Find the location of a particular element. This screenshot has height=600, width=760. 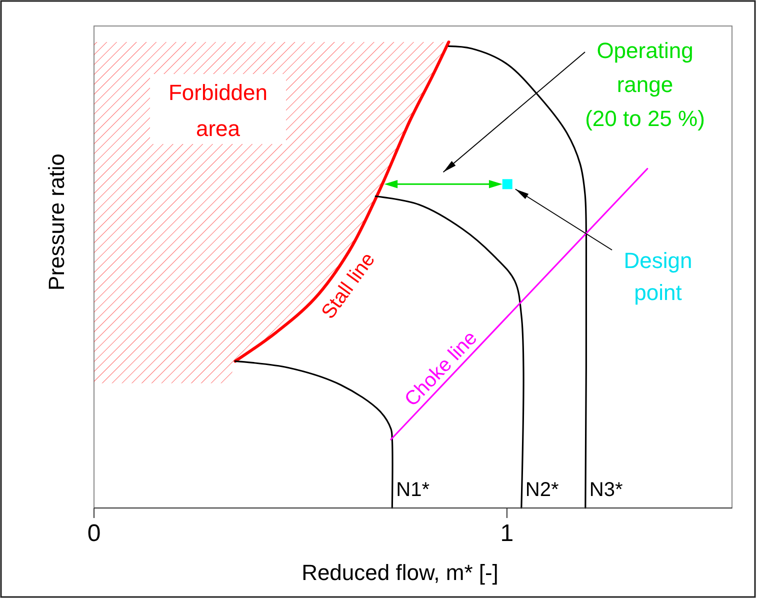

x-tick-label: 1 is located at coordinates (507, 533).